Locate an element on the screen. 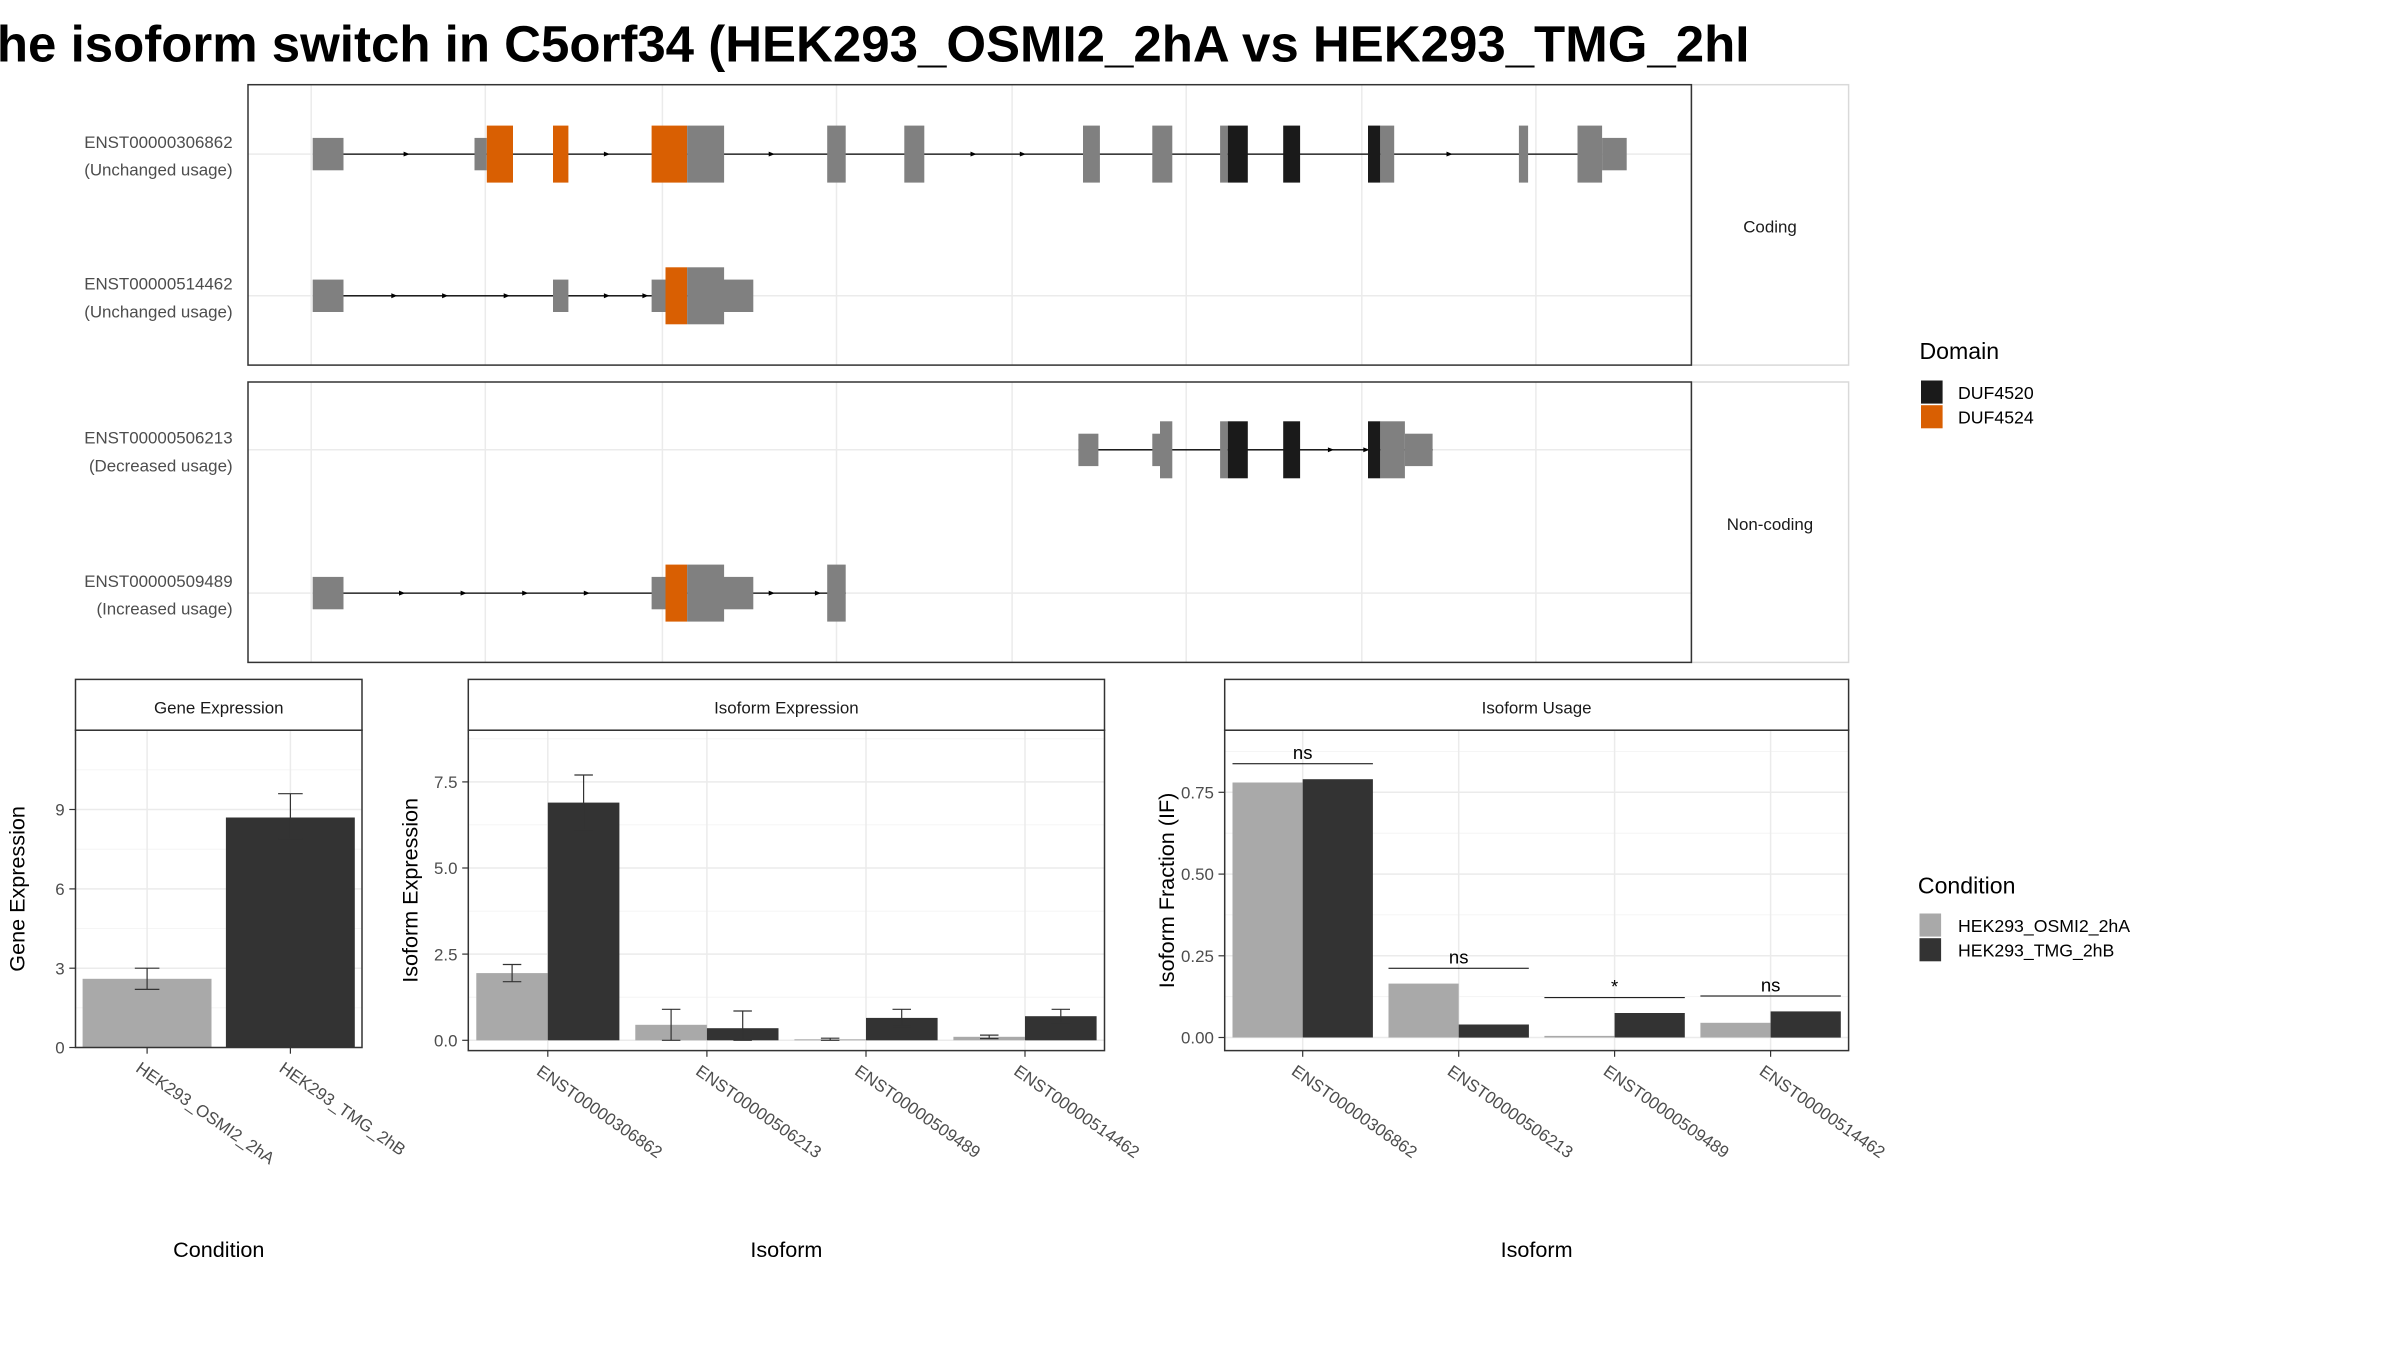  y-tick-label: 0.0 is located at coordinates (445, 1040).